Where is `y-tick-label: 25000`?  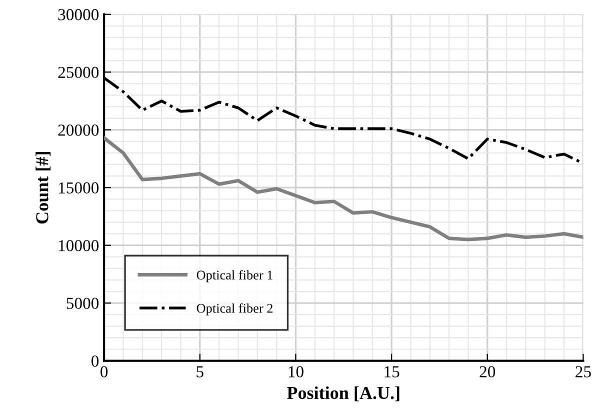 y-tick-label: 25000 is located at coordinates (78, 72).